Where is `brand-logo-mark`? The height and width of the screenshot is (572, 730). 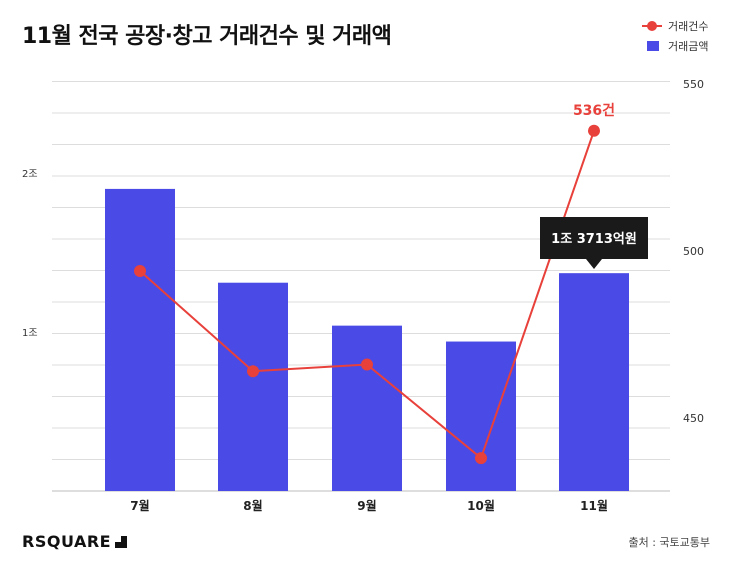
brand-logo-mark is located at coordinates (121, 541).